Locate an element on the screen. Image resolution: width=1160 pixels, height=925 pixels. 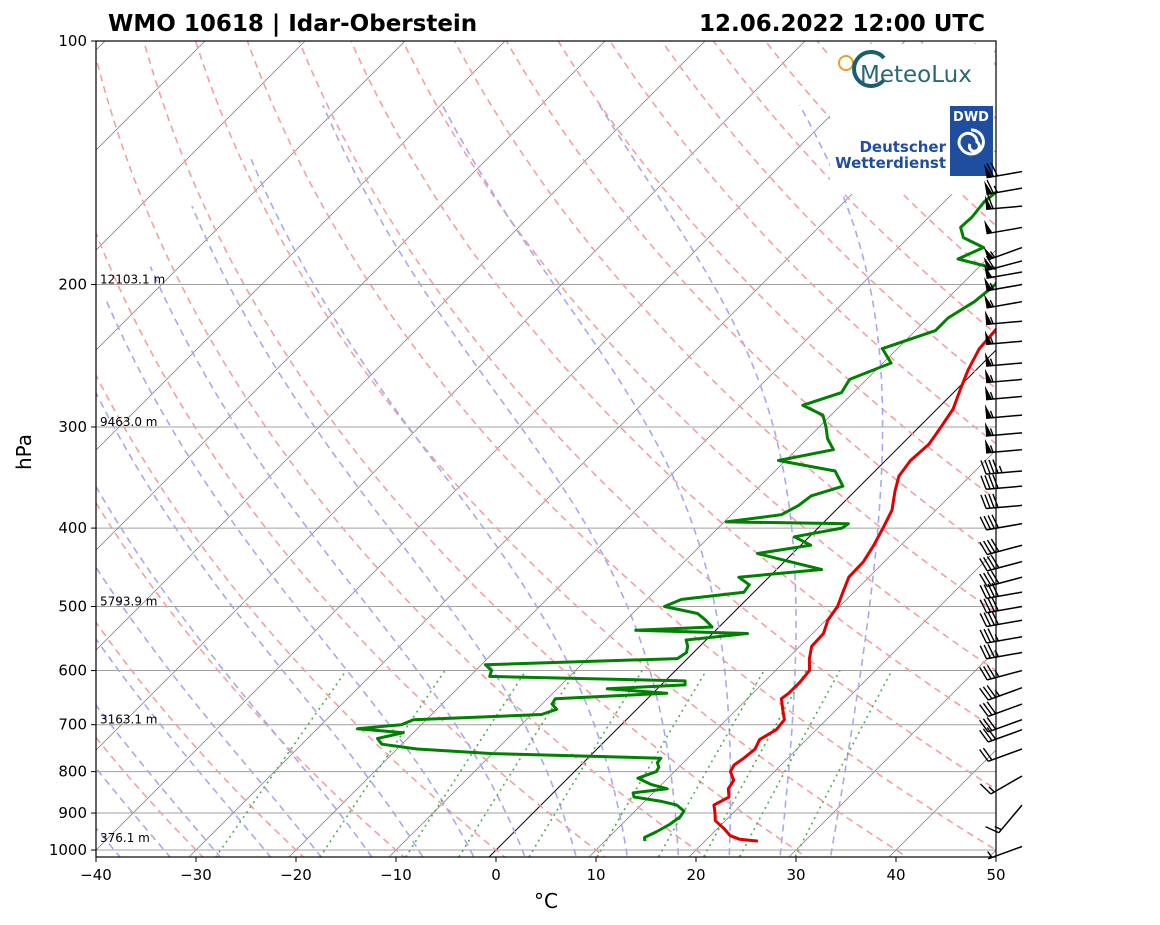
y-tick-label: 300 is located at coordinates (72, 427).